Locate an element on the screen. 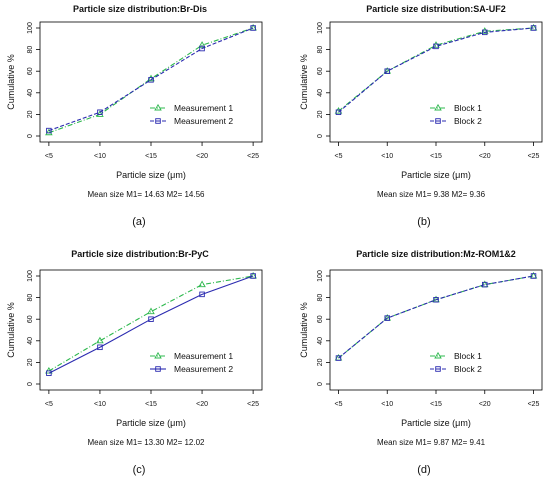 The width and height of the screenshot is (550, 488). chart-title: Particle size distribution:Br-PyC is located at coordinates (140, 254).